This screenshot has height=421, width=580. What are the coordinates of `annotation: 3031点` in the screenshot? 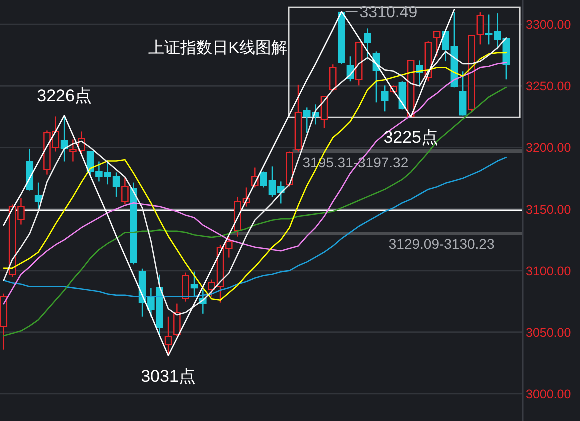 It's located at (168, 376).